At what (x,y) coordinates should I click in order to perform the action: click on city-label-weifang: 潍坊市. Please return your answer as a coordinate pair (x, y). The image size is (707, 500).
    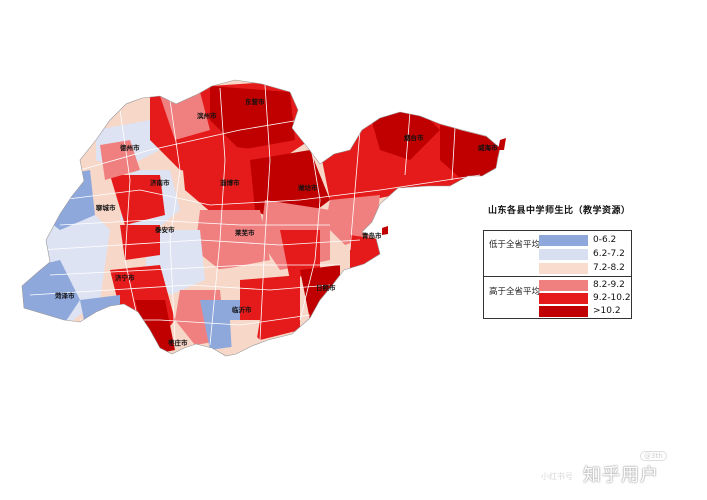
    Looking at the image, I should click on (308, 187).